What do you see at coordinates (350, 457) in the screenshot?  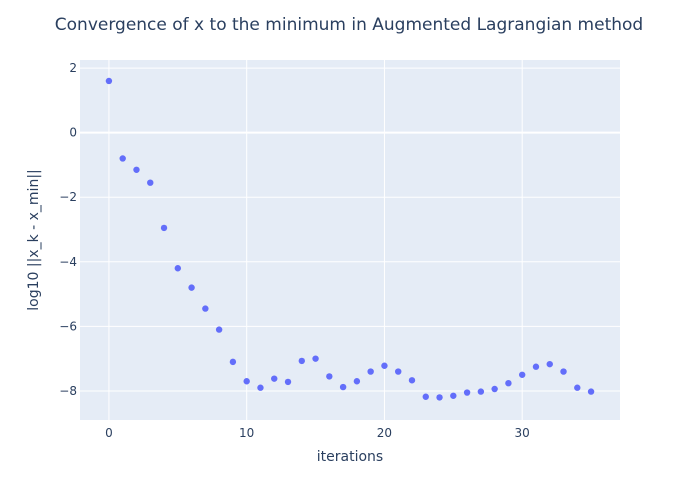 I see `x-axis-title: iterations` at bounding box center [350, 457].